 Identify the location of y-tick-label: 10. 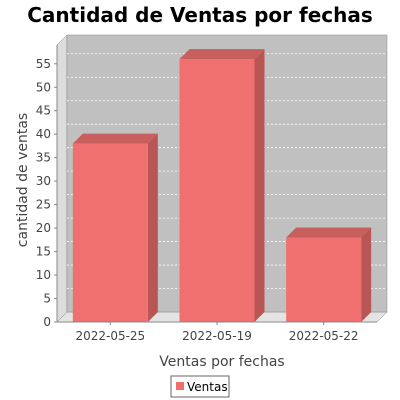
(43, 275).